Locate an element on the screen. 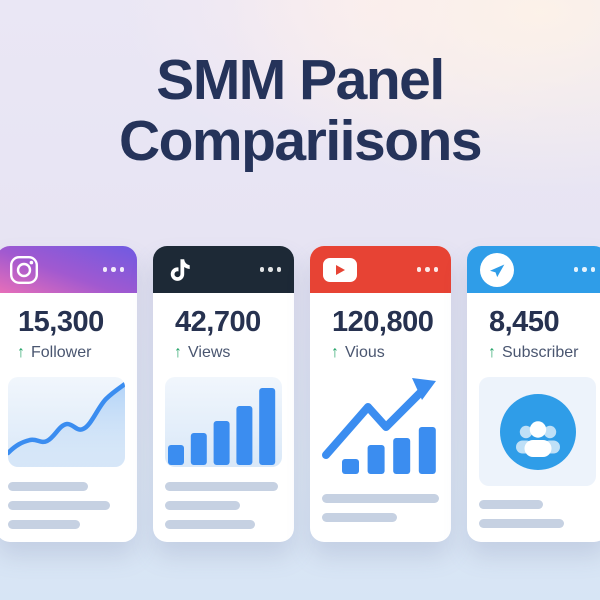 The width and height of the screenshot is (600, 600). youtube-icon is located at coordinates (340, 269).